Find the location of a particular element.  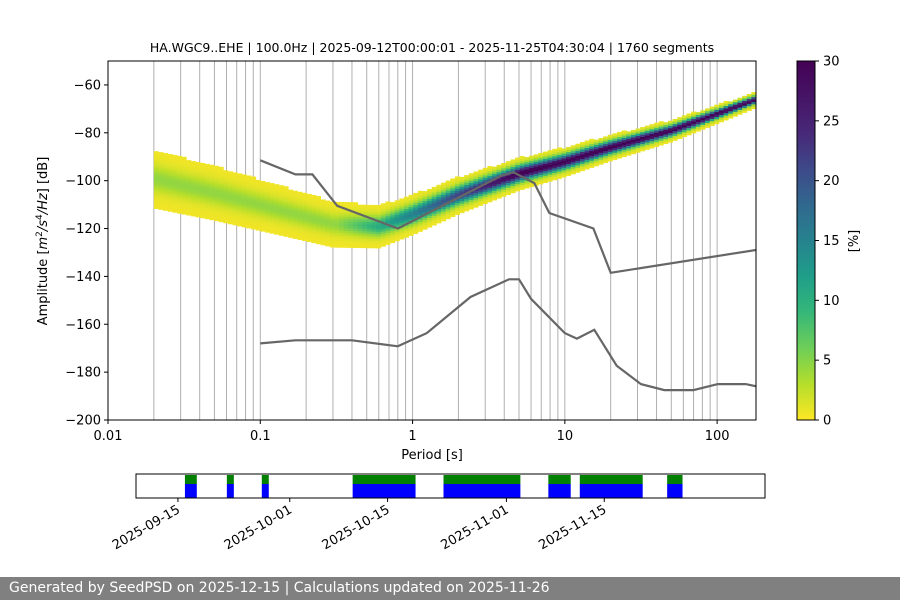

colorbar-tick-label: 0 is located at coordinates (827, 421).